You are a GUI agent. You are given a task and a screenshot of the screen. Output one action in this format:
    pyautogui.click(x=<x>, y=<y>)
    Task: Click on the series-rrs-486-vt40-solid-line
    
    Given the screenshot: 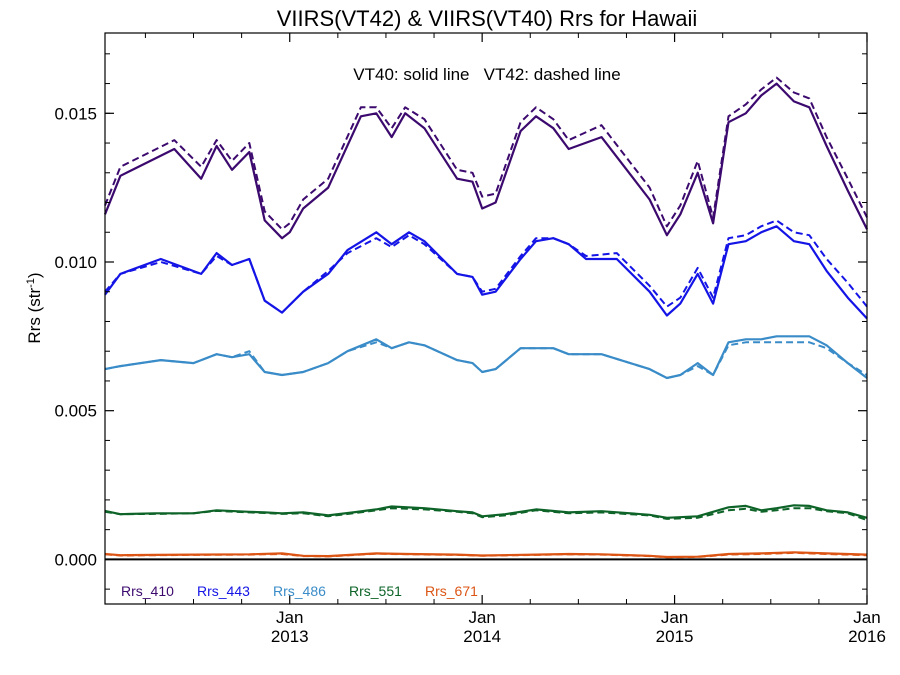 What is the action you would take?
    pyautogui.click(x=486, y=357)
    